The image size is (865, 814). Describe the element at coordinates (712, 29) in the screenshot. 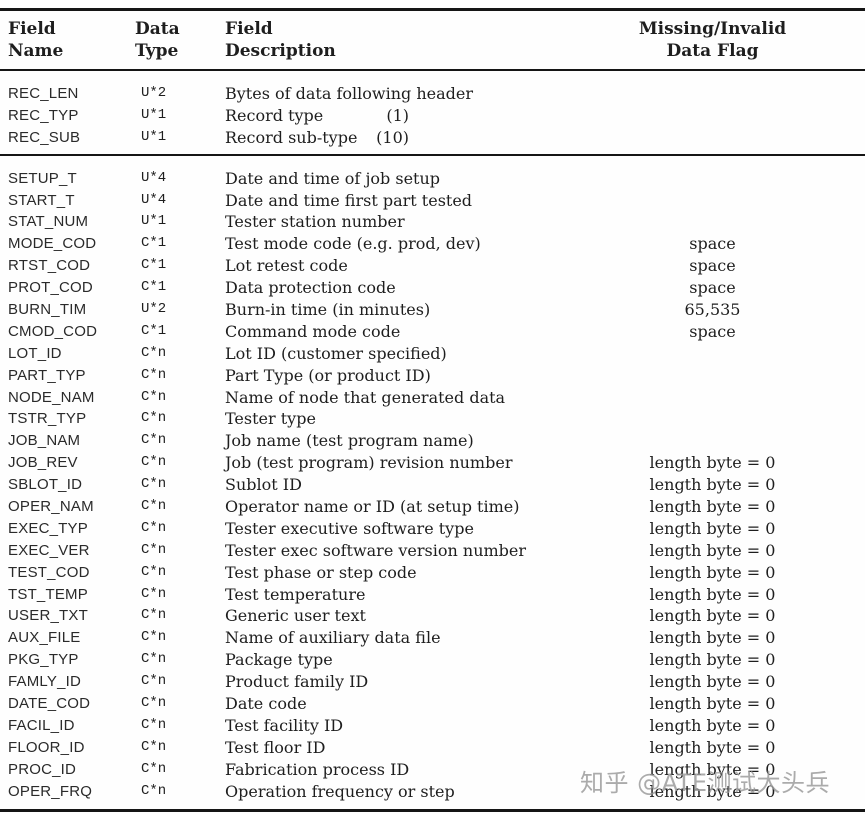

I see `header-line: Missing/Invalid` at that location.